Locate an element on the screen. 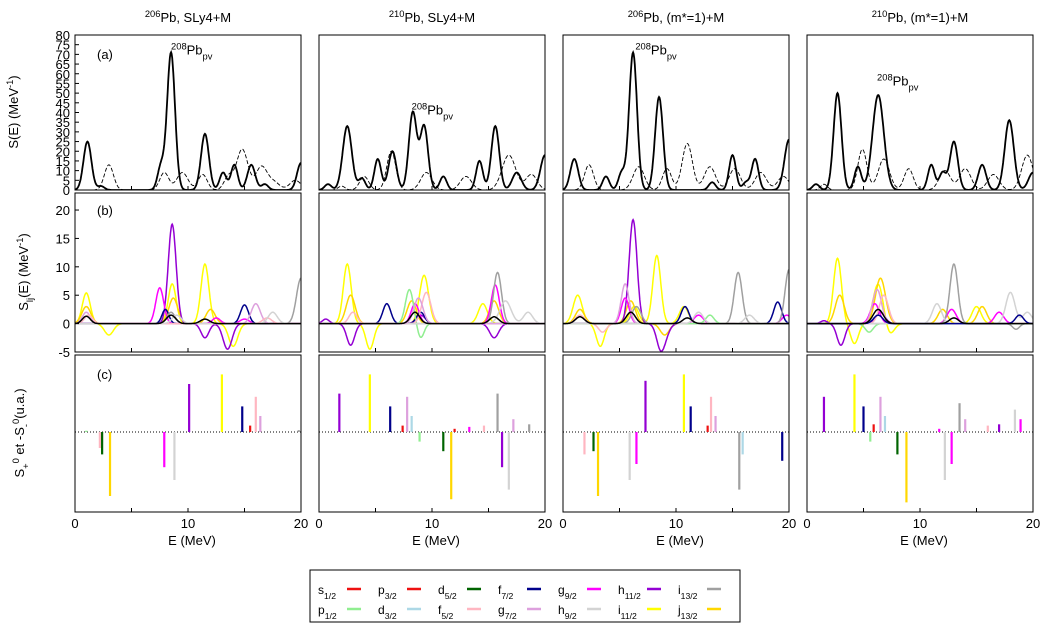  y-tick-label-a: 40 is located at coordinates (63, 113).